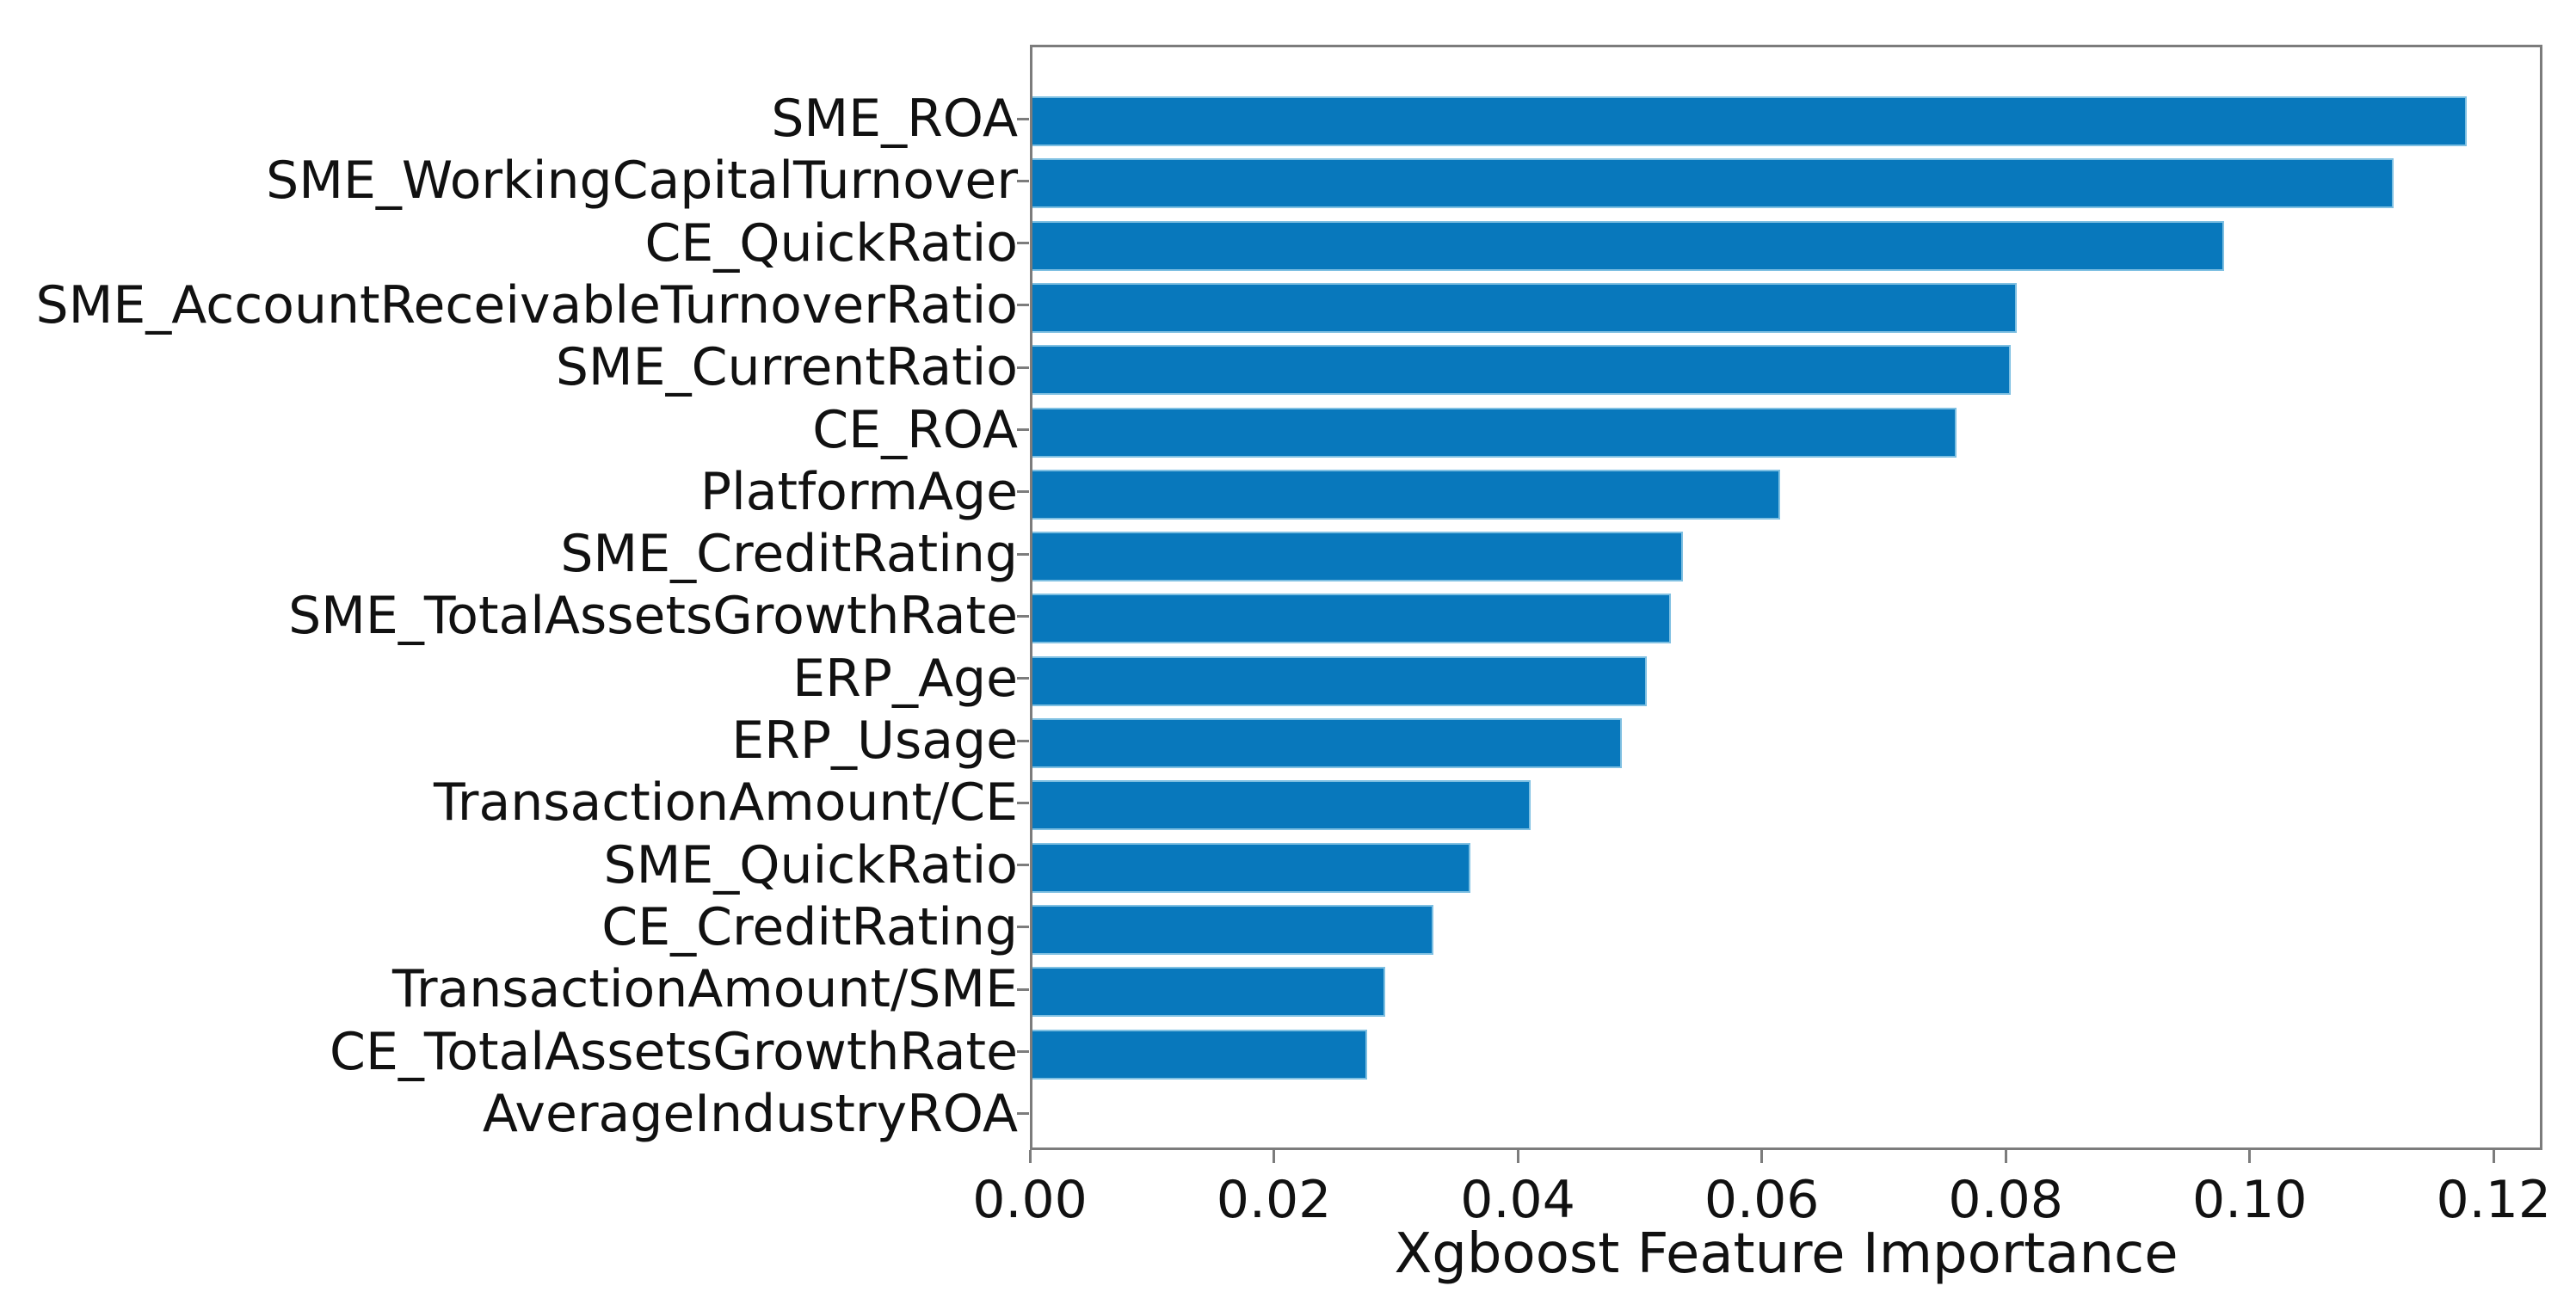  Describe the element at coordinates (858, 491) in the screenshot. I see `y-axis-label: PlatformAge` at that location.